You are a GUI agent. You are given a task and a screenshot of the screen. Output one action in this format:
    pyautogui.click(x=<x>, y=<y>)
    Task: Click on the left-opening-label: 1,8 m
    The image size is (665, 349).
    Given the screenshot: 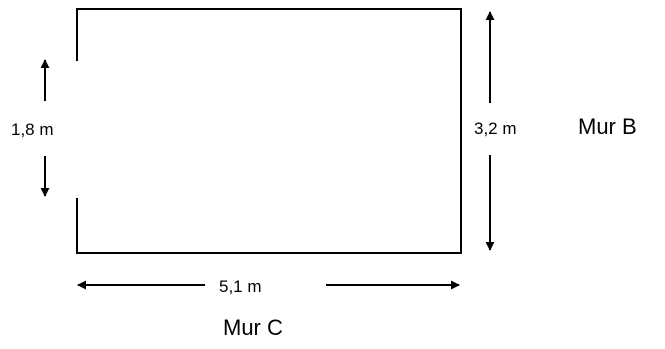 What is the action you would take?
    pyautogui.click(x=32, y=129)
    